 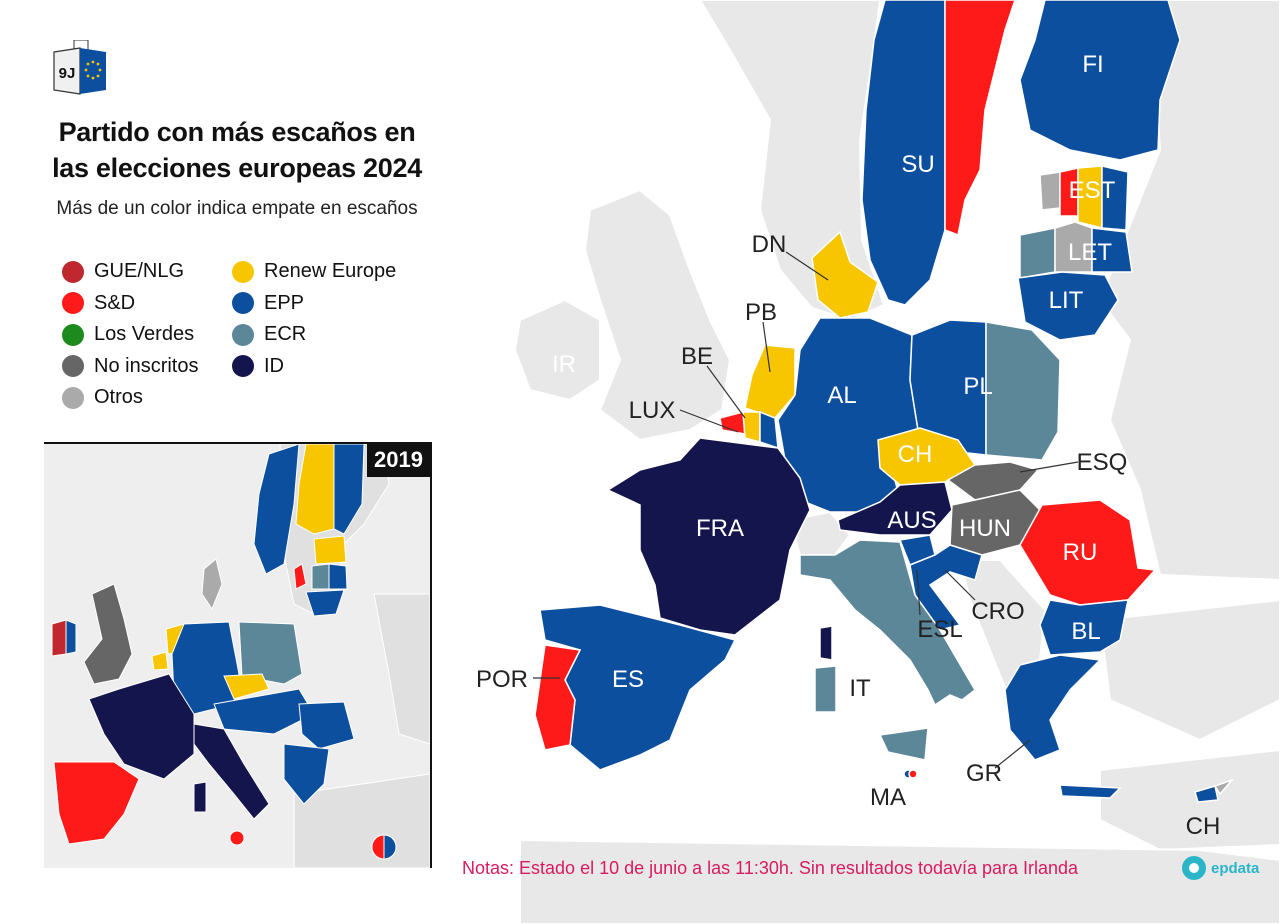 I want to click on map-label-lit: LIT, so click(x=1066, y=300).